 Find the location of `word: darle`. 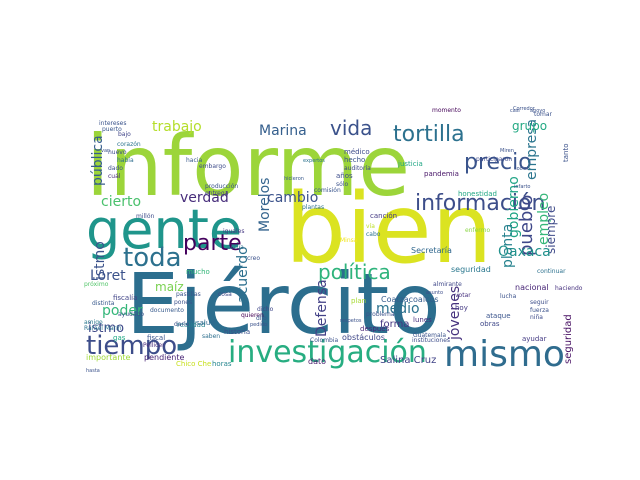

word: darle is located at coordinates (182, 324).